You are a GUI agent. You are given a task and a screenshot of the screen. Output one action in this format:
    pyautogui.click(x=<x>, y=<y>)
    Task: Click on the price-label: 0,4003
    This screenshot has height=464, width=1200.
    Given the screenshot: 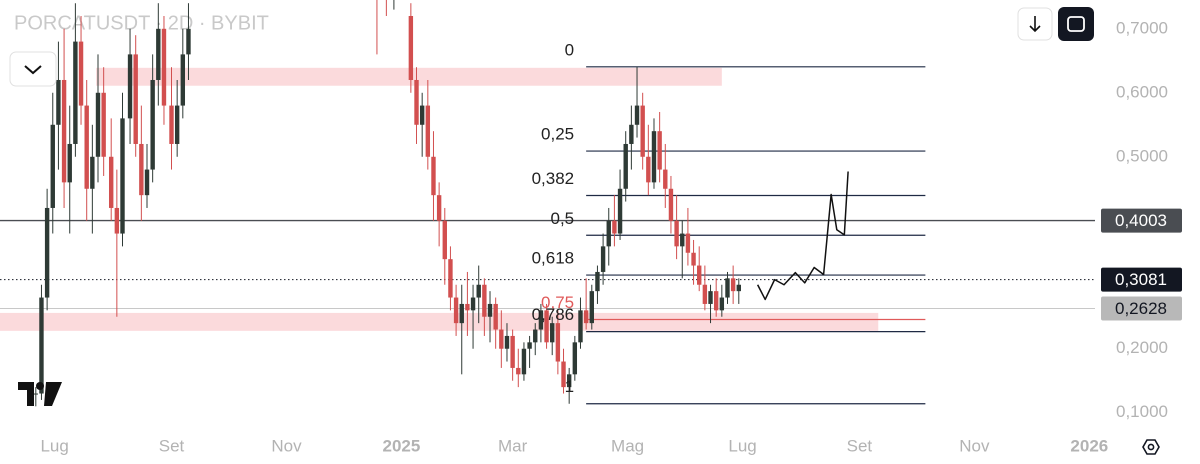 What is the action you would take?
    pyautogui.click(x=1141, y=220)
    